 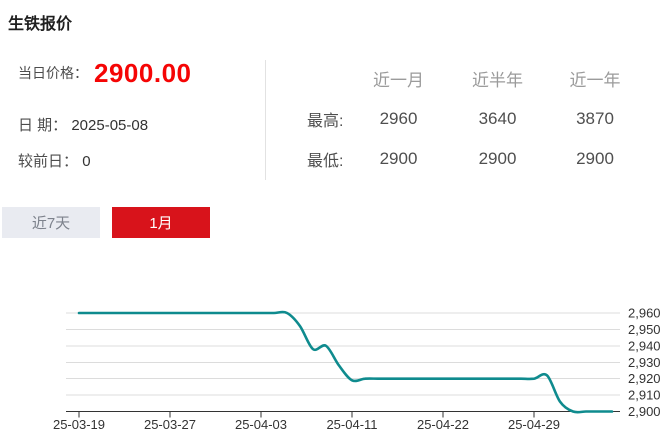 I want to click on page-title: 生铁报价, so click(x=40, y=24).